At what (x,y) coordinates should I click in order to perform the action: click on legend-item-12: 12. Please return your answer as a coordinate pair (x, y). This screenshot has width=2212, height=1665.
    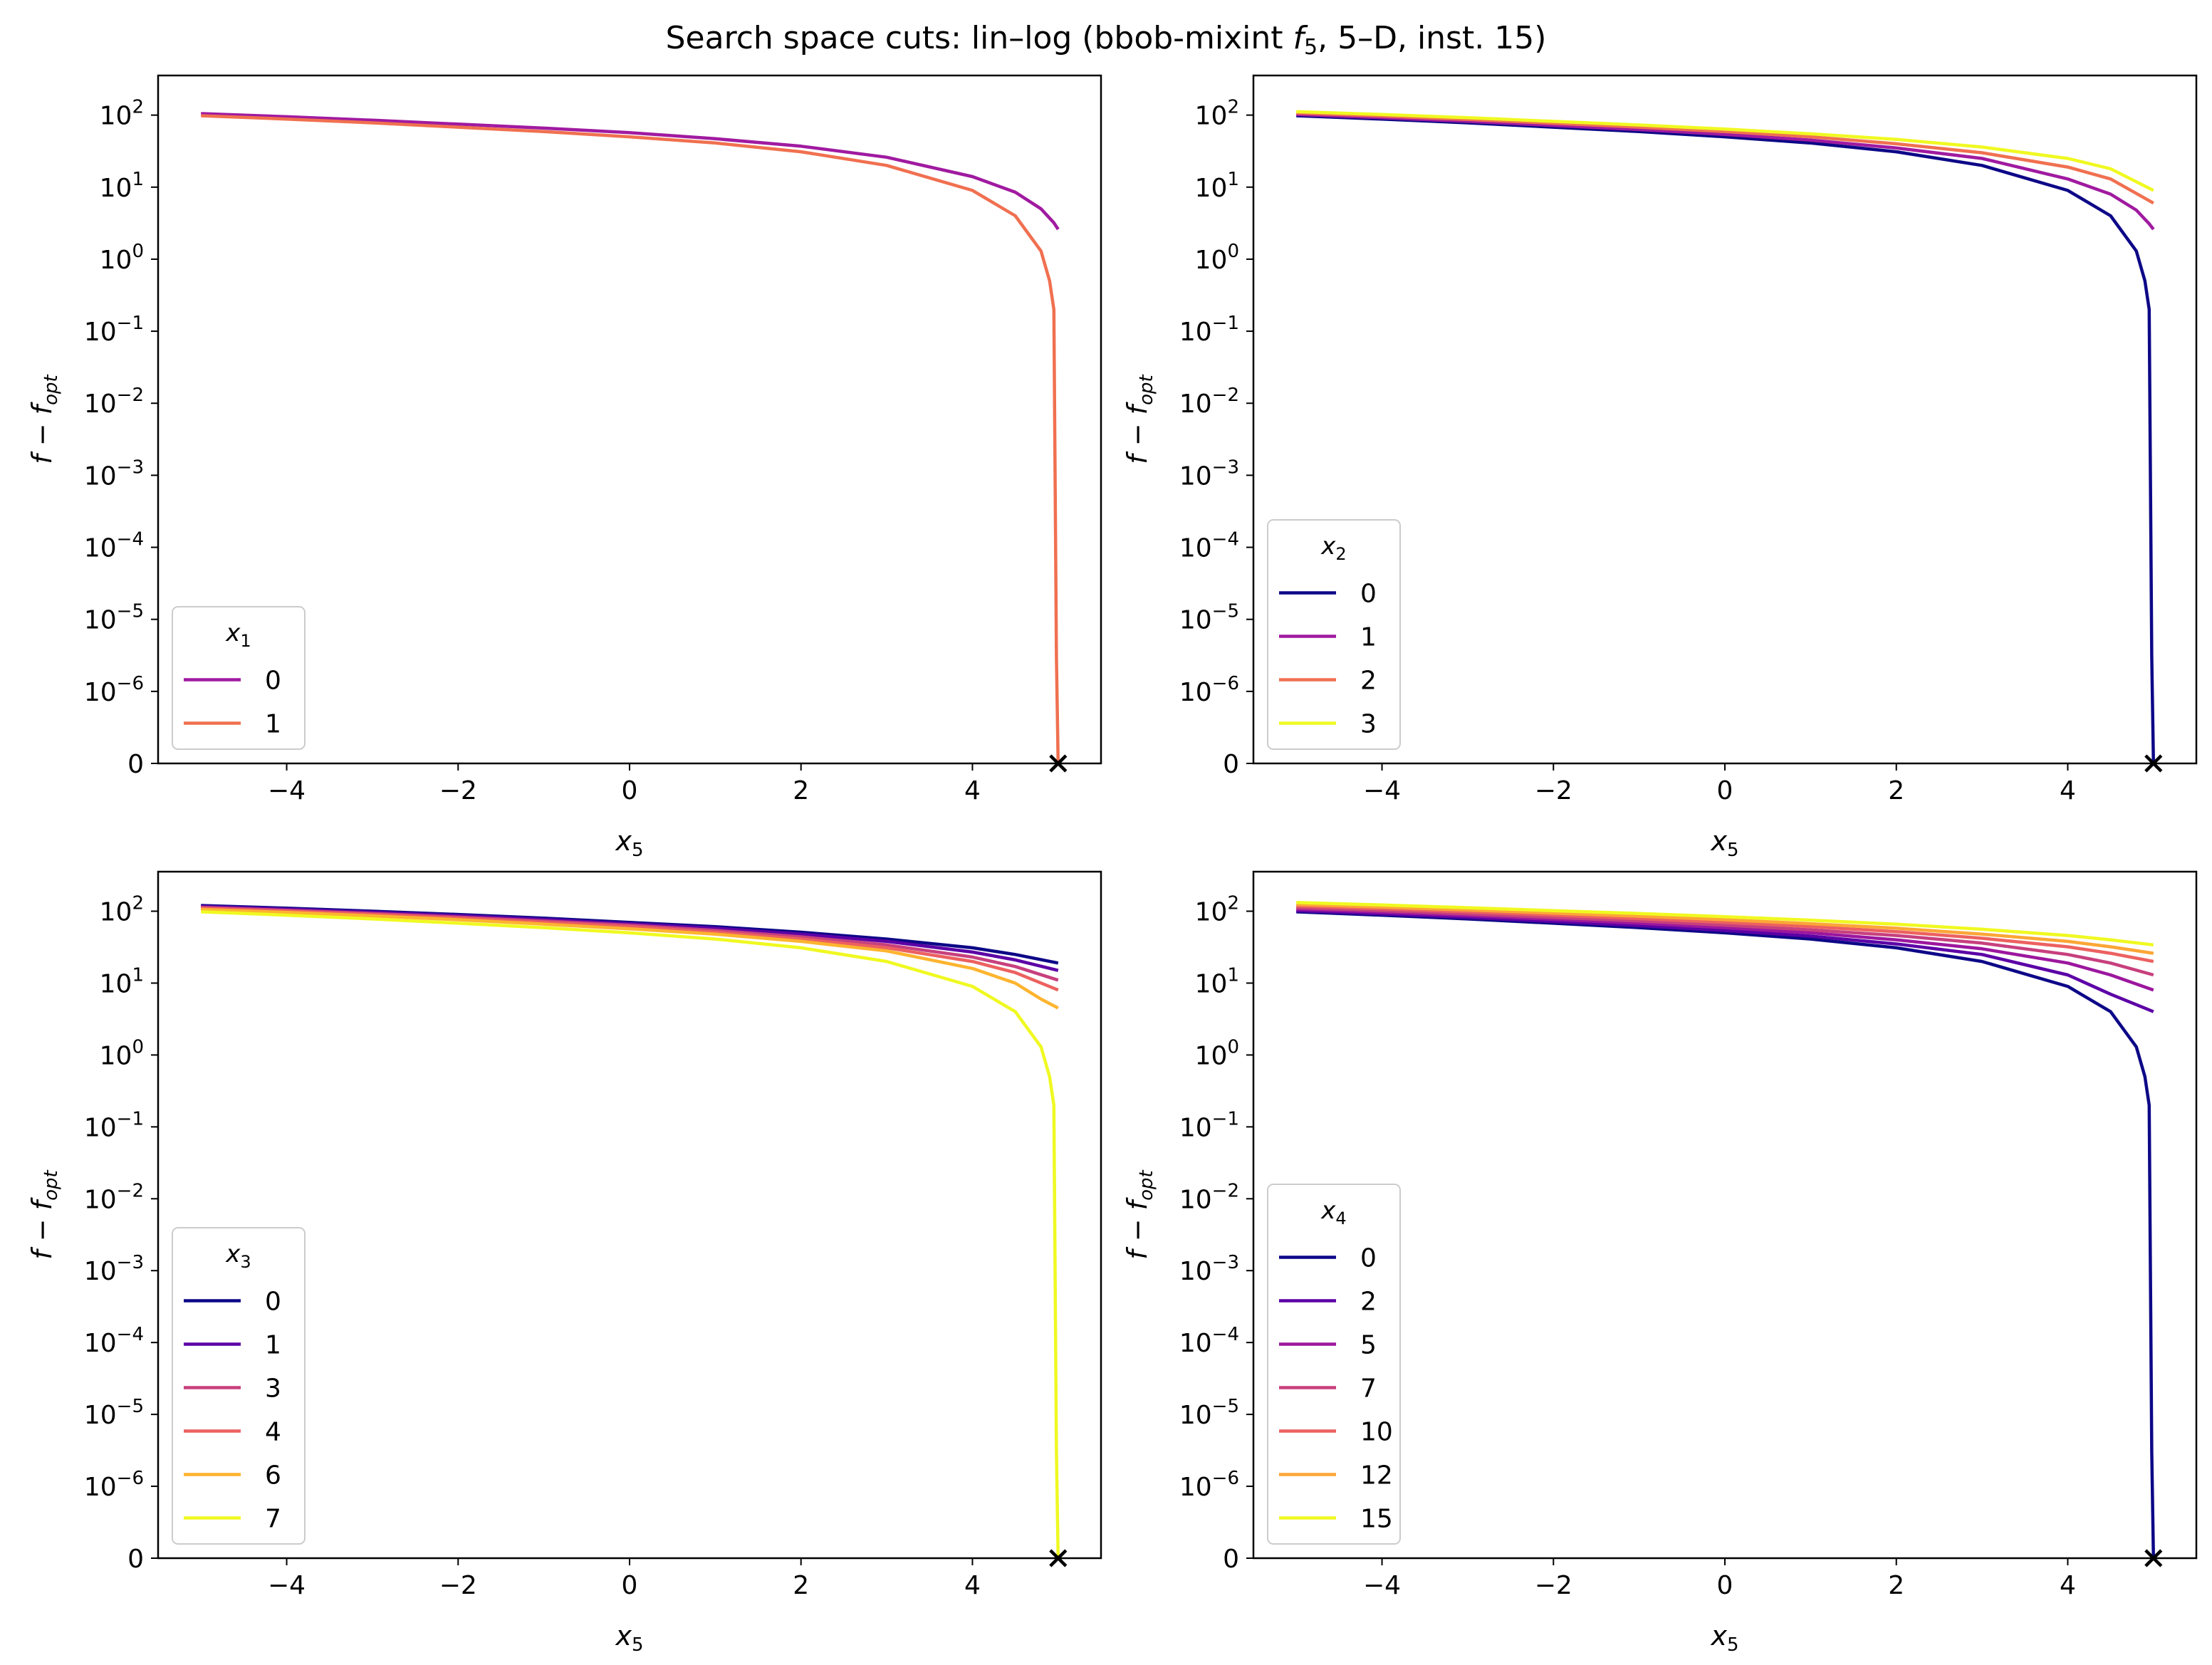
    Looking at the image, I should click on (1336, 1476).